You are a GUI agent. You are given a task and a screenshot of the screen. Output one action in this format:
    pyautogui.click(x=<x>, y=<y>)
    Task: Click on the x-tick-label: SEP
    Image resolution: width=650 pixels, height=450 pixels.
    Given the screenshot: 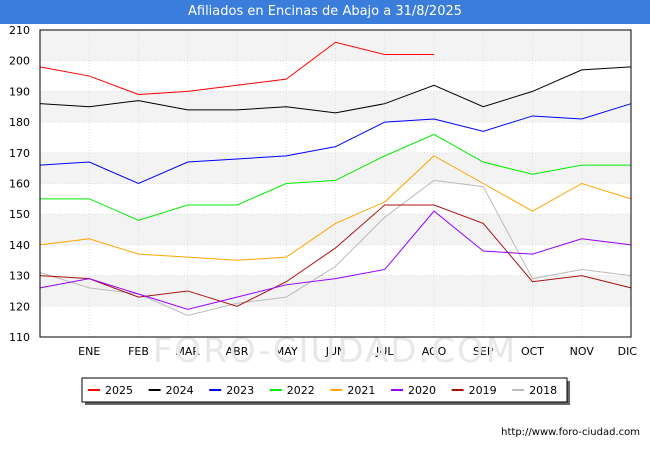 What is the action you would take?
    pyautogui.click(x=483, y=351)
    